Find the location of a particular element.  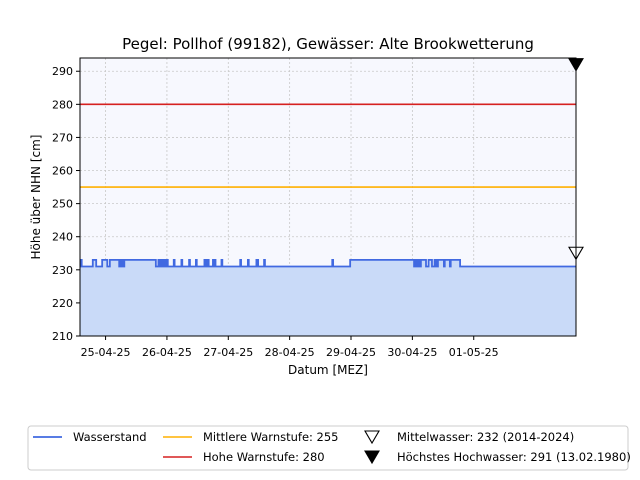

x-tick-label: 29-04-25 is located at coordinates (351, 352).